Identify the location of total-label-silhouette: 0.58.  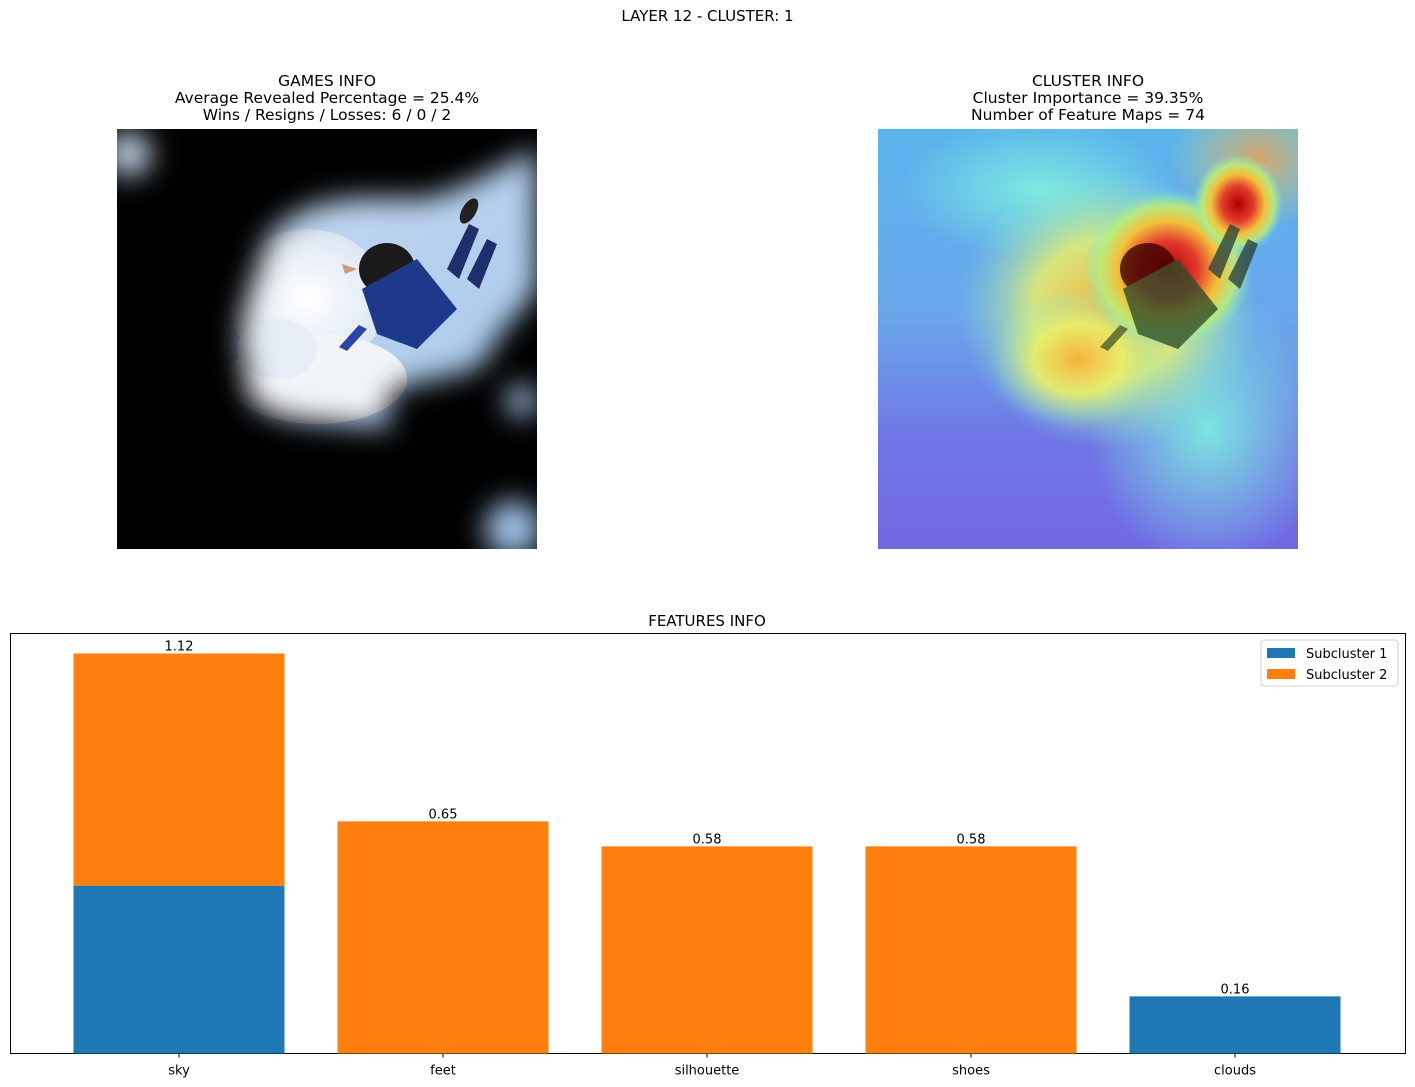
(707, 839).